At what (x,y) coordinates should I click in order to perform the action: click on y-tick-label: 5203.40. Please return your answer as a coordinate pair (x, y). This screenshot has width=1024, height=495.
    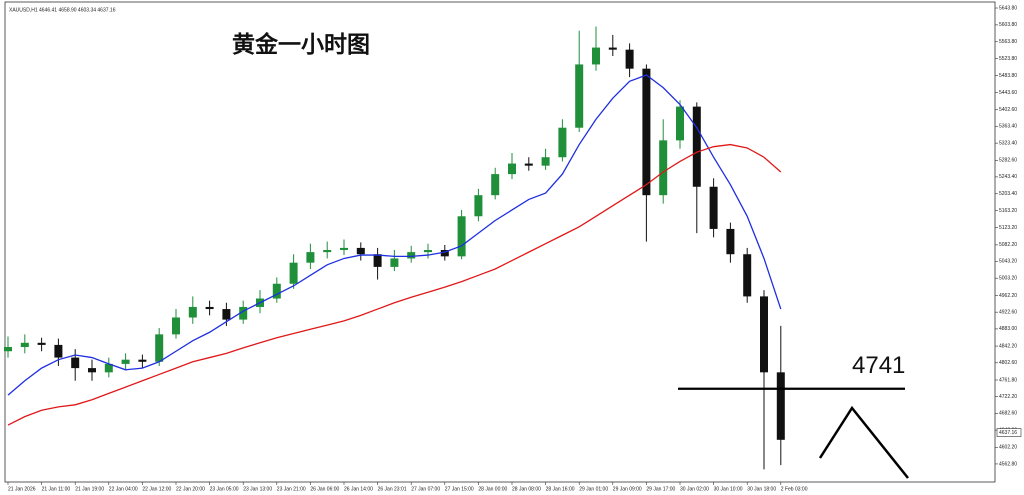
    Looking at the image, I should click on (1008, 194).